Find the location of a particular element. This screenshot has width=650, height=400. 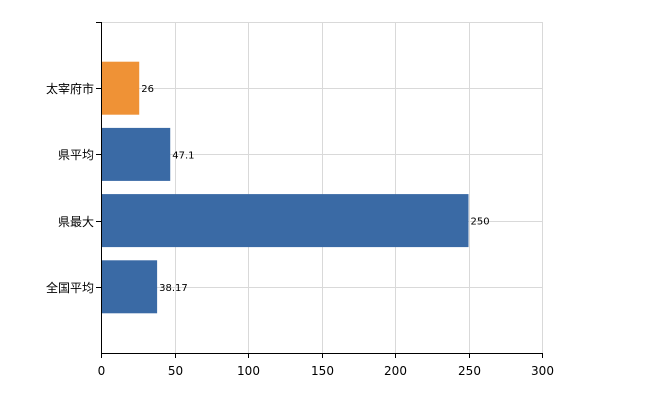

data-label: 47.1 is located at coordinates (183, 155).